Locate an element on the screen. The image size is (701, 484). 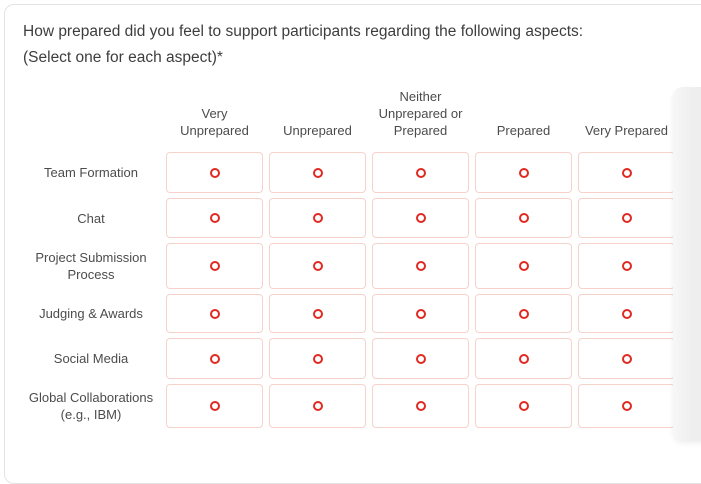
matrix-row-judging-awards: Judging & Awards is located at coordinates (361, 313).